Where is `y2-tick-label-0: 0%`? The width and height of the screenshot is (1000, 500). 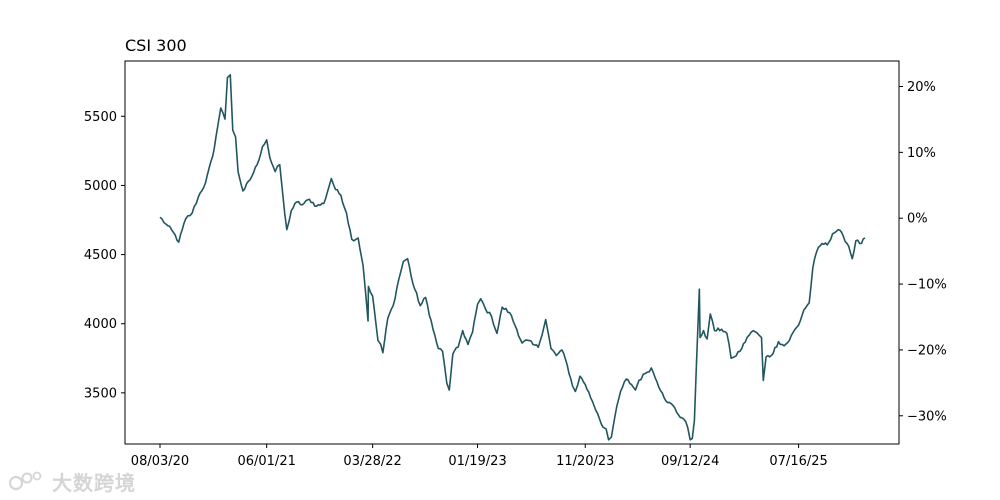
y2-tick-label-0: 0% is located at coordinates (917, 219).